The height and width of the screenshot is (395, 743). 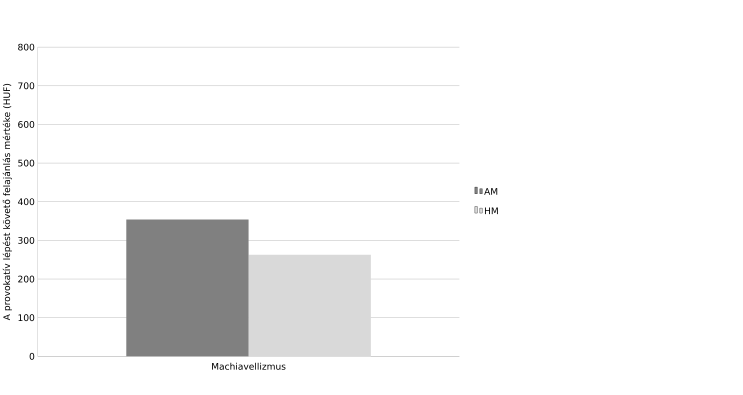 What do you see at coordinates (491, 191) in the screenshot?
I see `legend-label: AM` at bounding box center [491, 191].